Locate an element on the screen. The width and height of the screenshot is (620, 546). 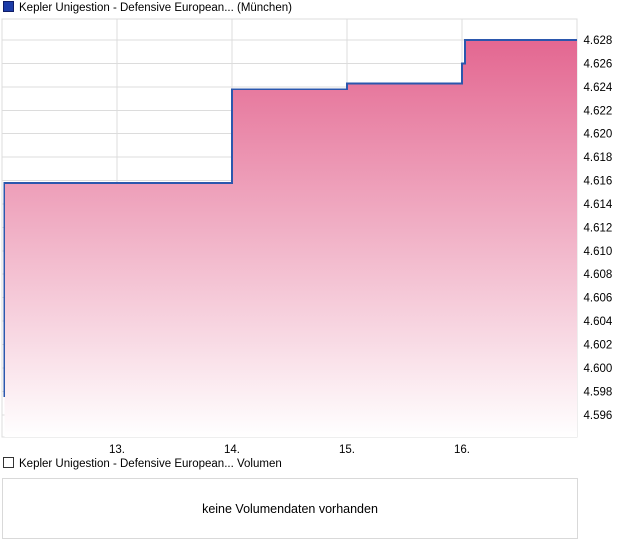
y-tick-label: 4.622 is located at coordinates (598, 111).